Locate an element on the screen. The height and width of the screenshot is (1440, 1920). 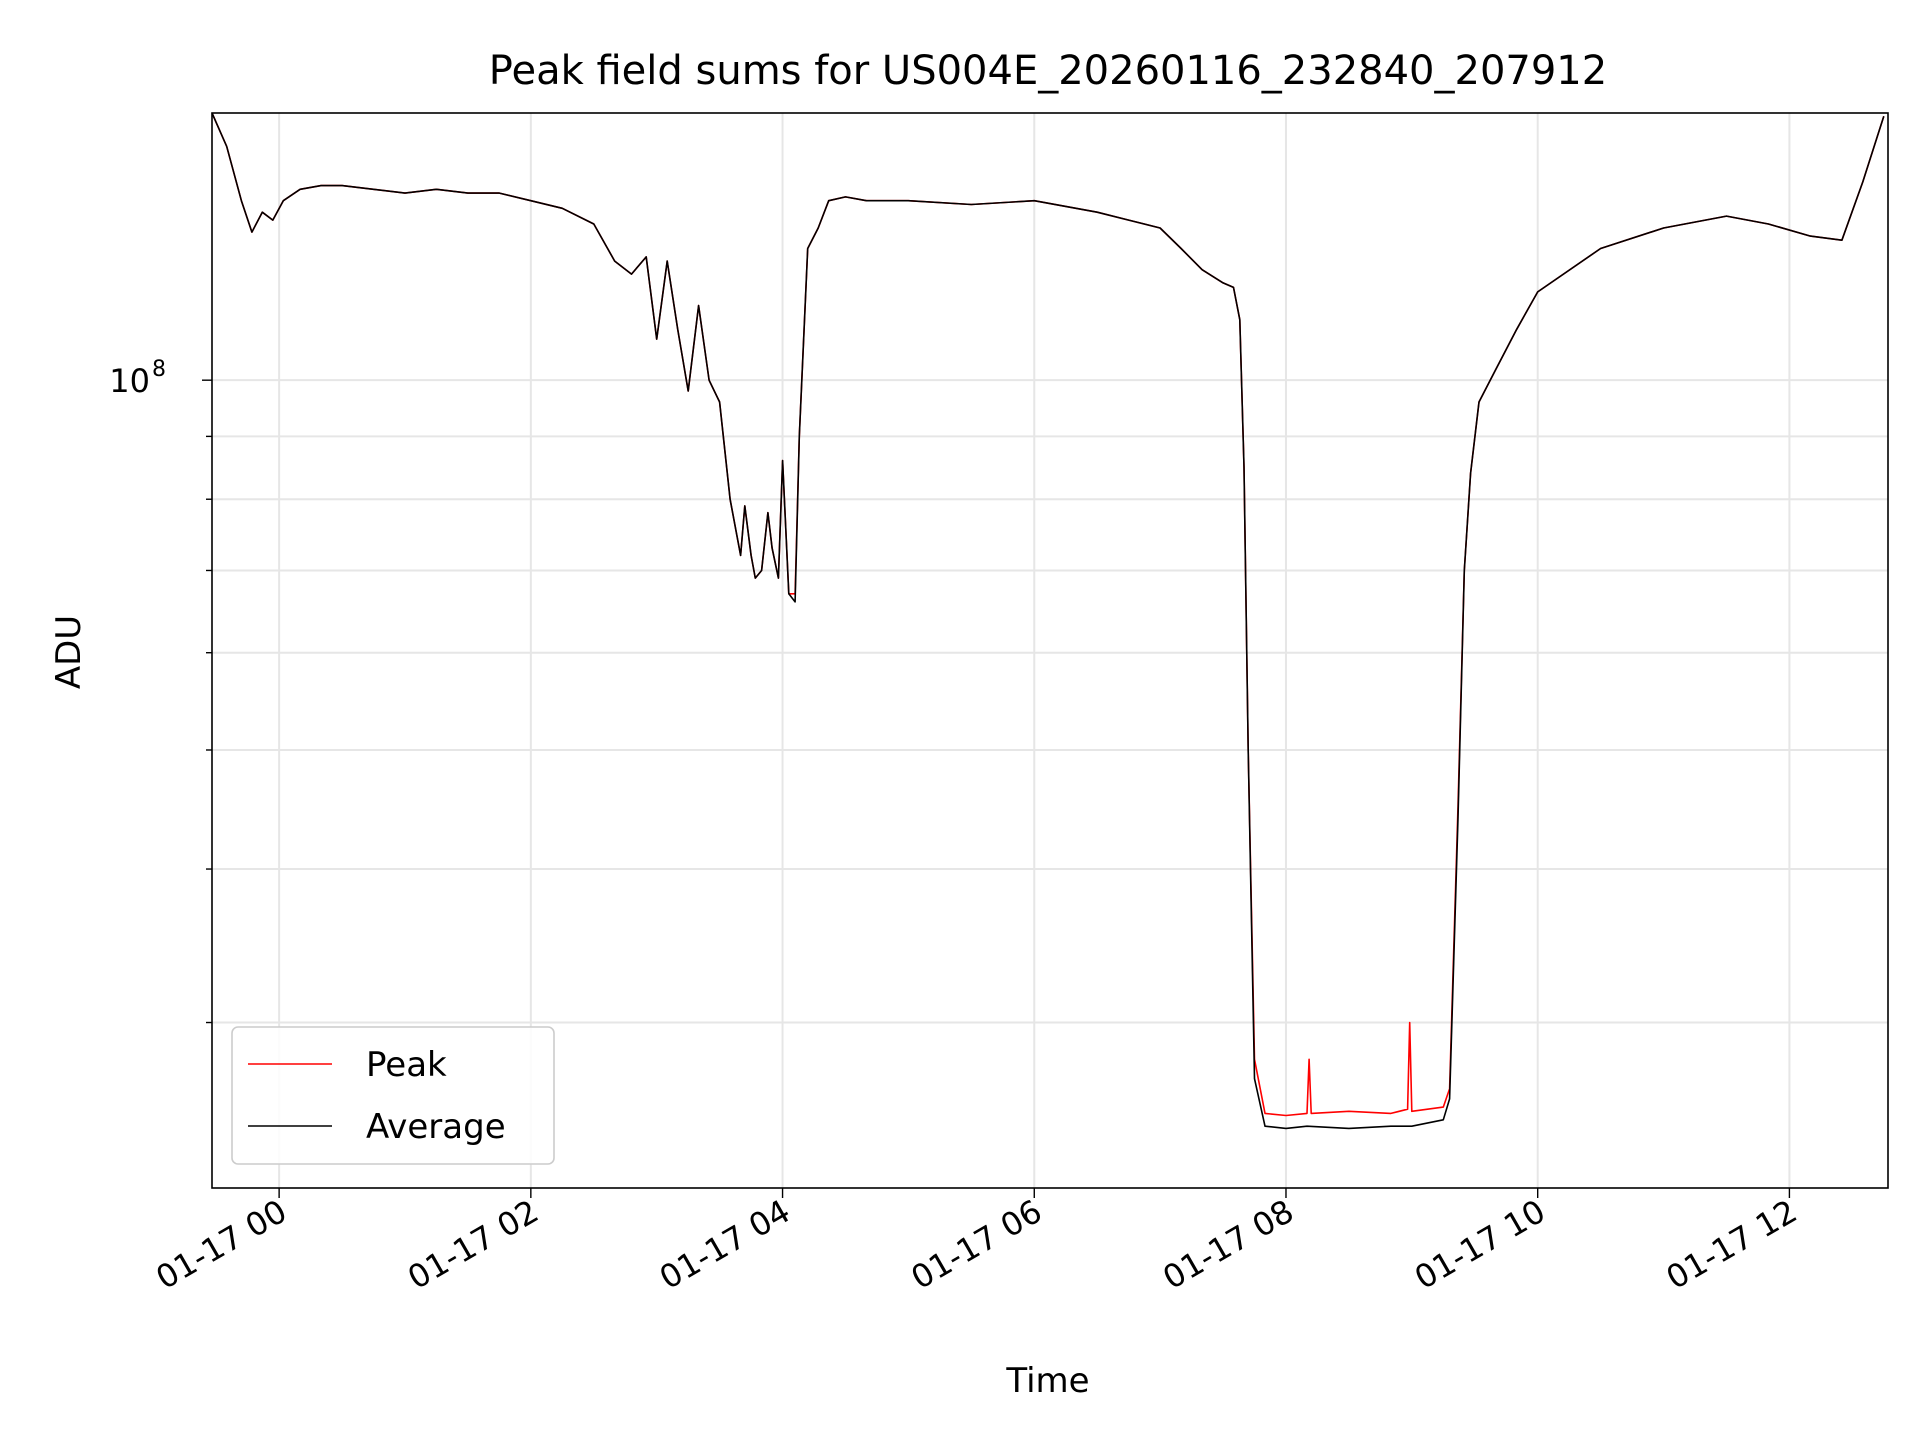
legend-label-peak: Peak is located at coordinates (406, 1065).